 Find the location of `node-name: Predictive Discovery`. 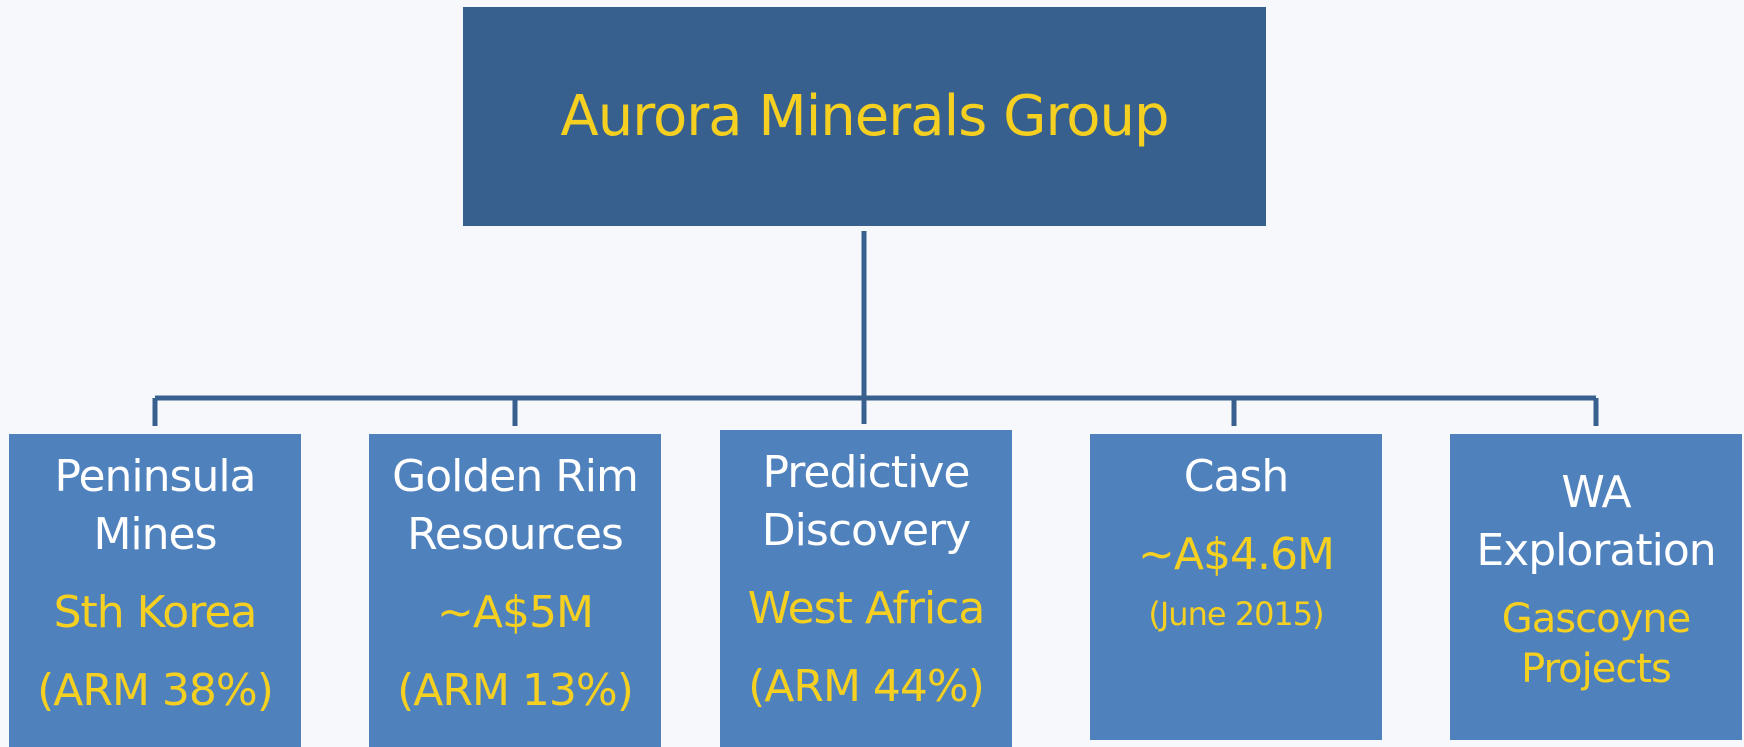

node-name: Predictive Discovery is located at coordinates (866, 501).